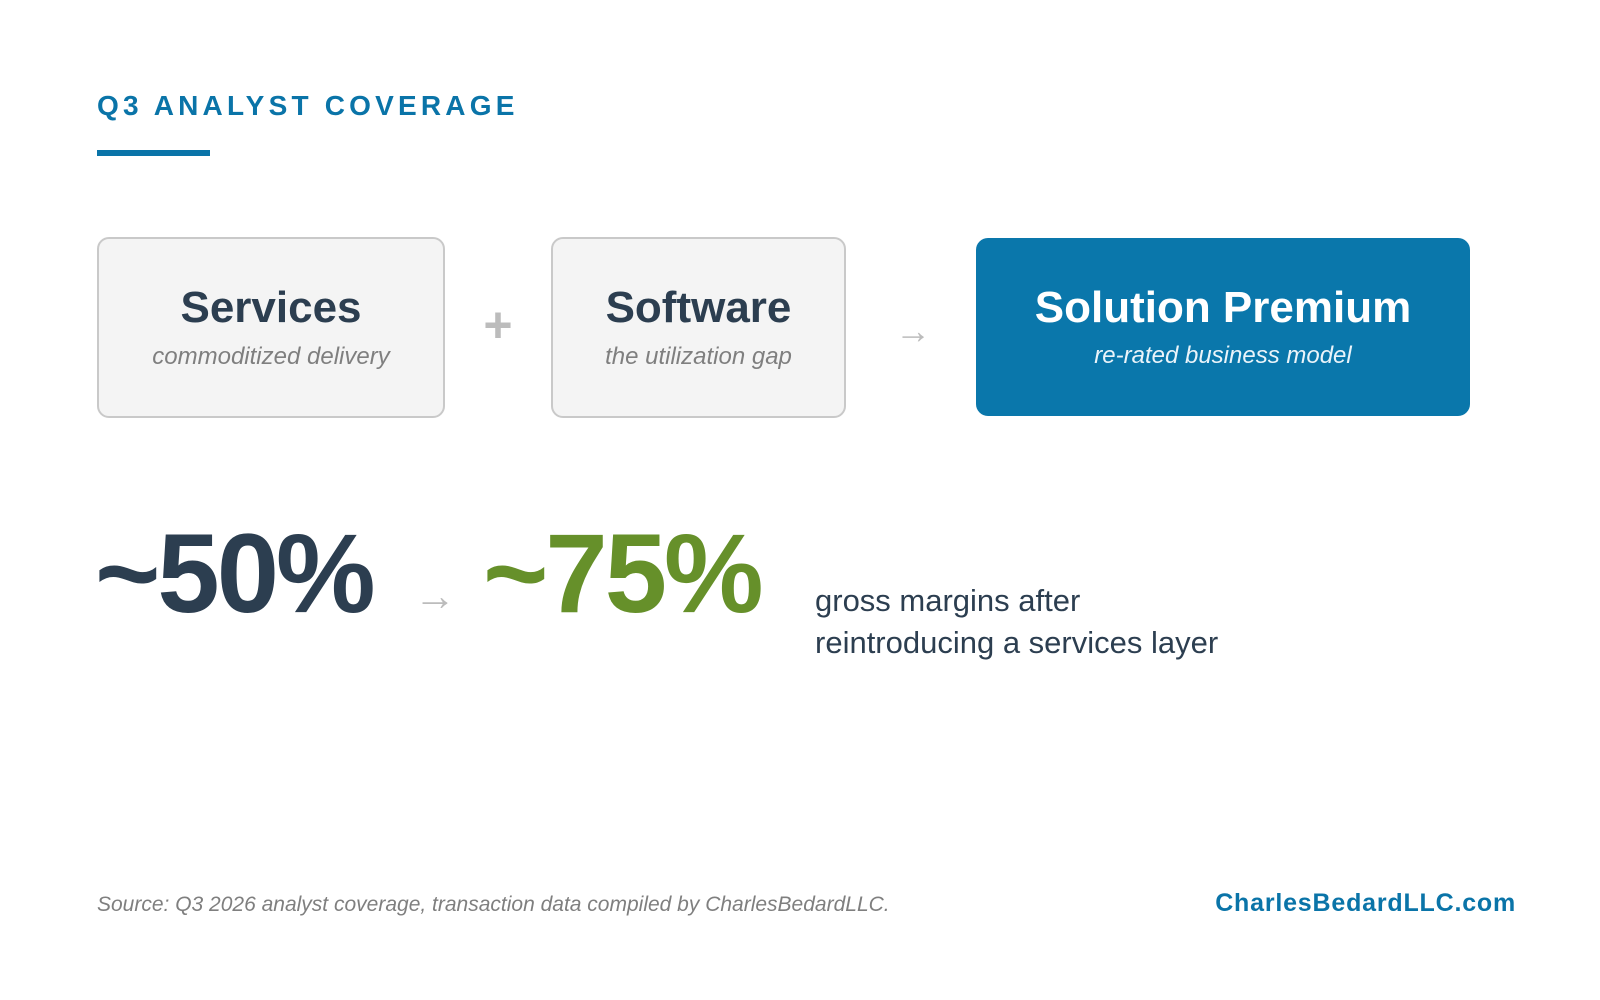 The image size is (1600, 1000). I want to click on software-title: Software, so click(698, 308).